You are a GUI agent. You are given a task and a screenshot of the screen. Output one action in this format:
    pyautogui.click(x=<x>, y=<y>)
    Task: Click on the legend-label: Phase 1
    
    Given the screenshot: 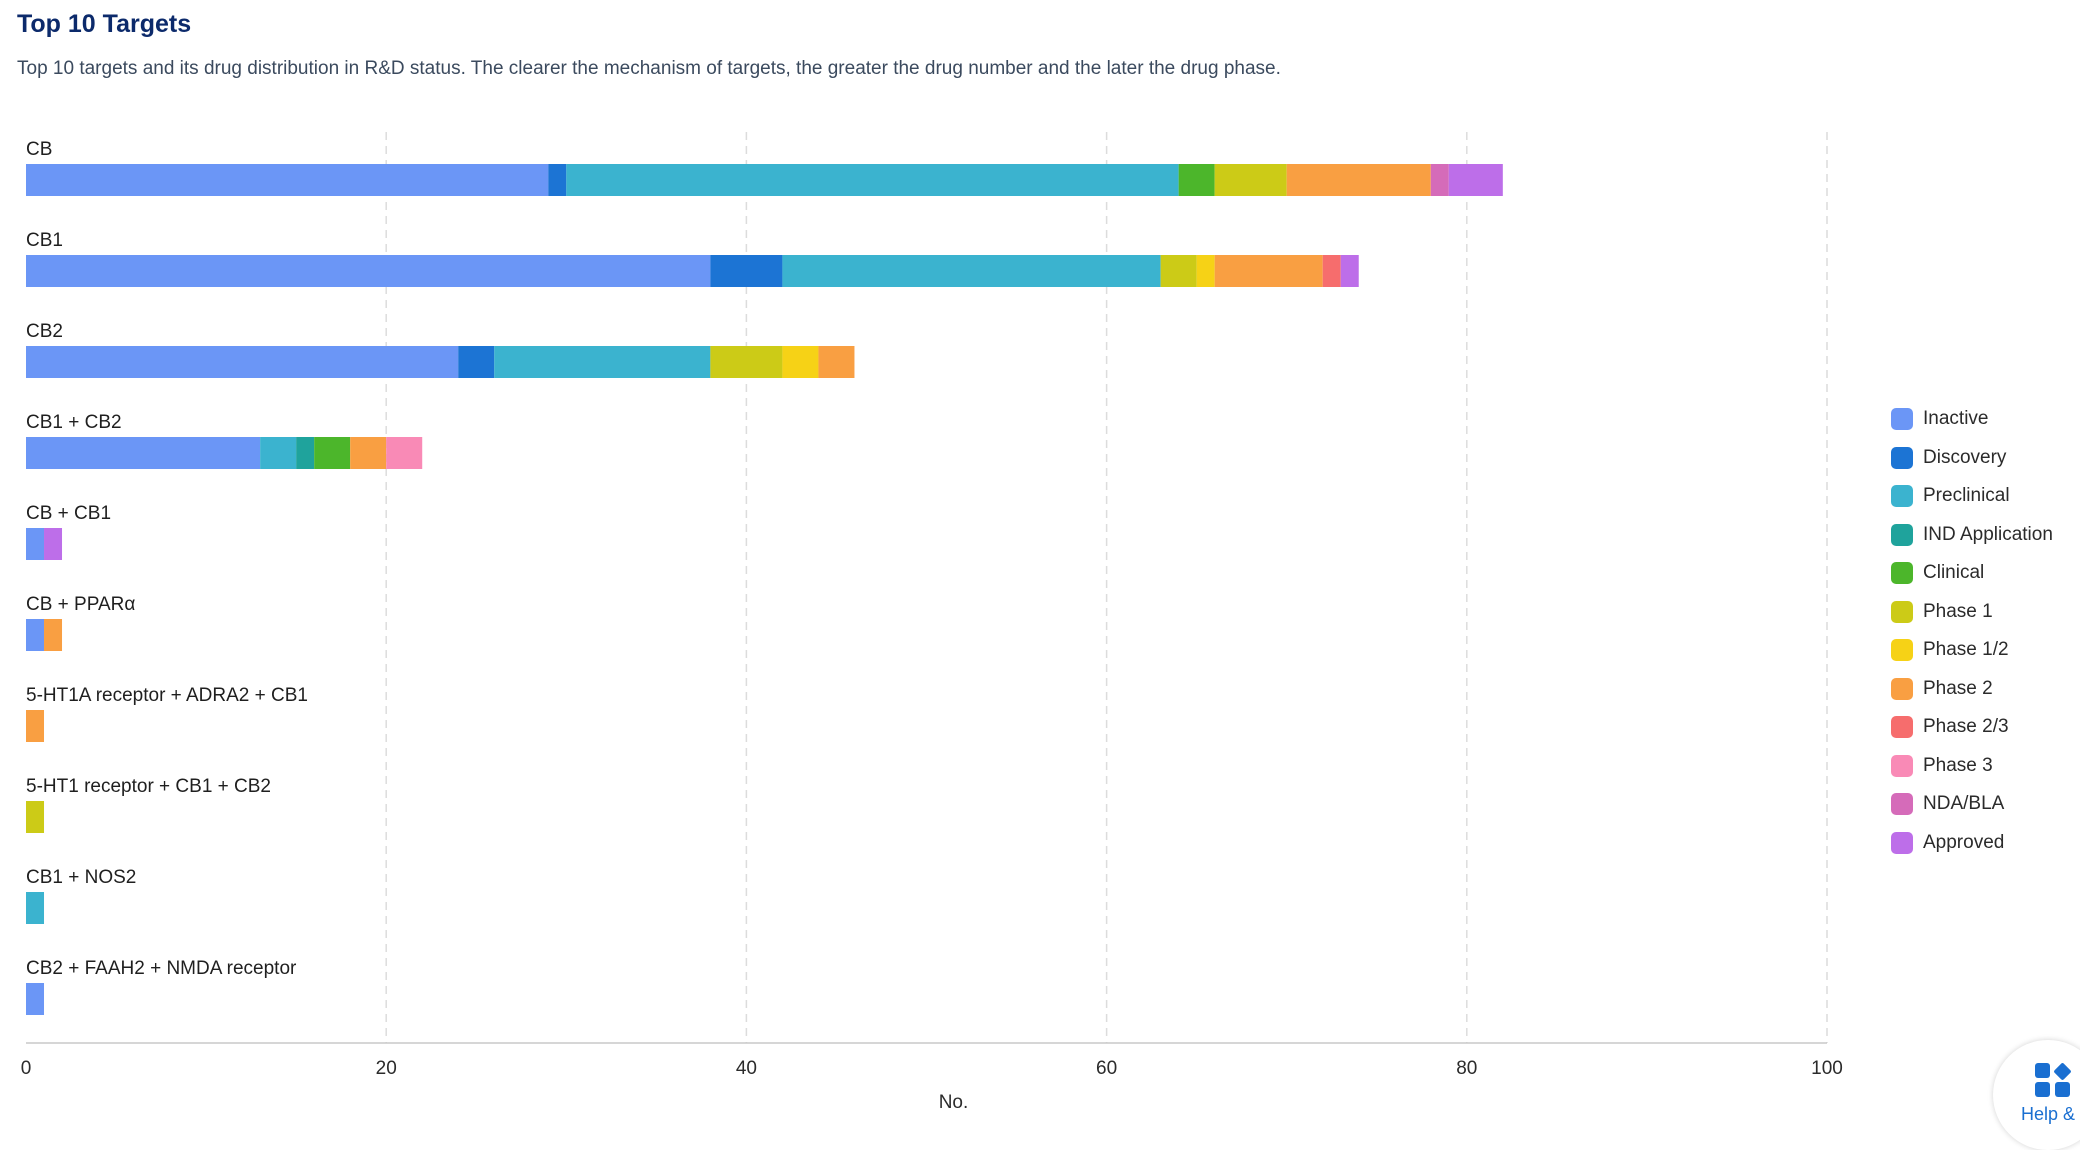 What is the action you would take?
    pyautogui.click(x=1958, y=612)
    